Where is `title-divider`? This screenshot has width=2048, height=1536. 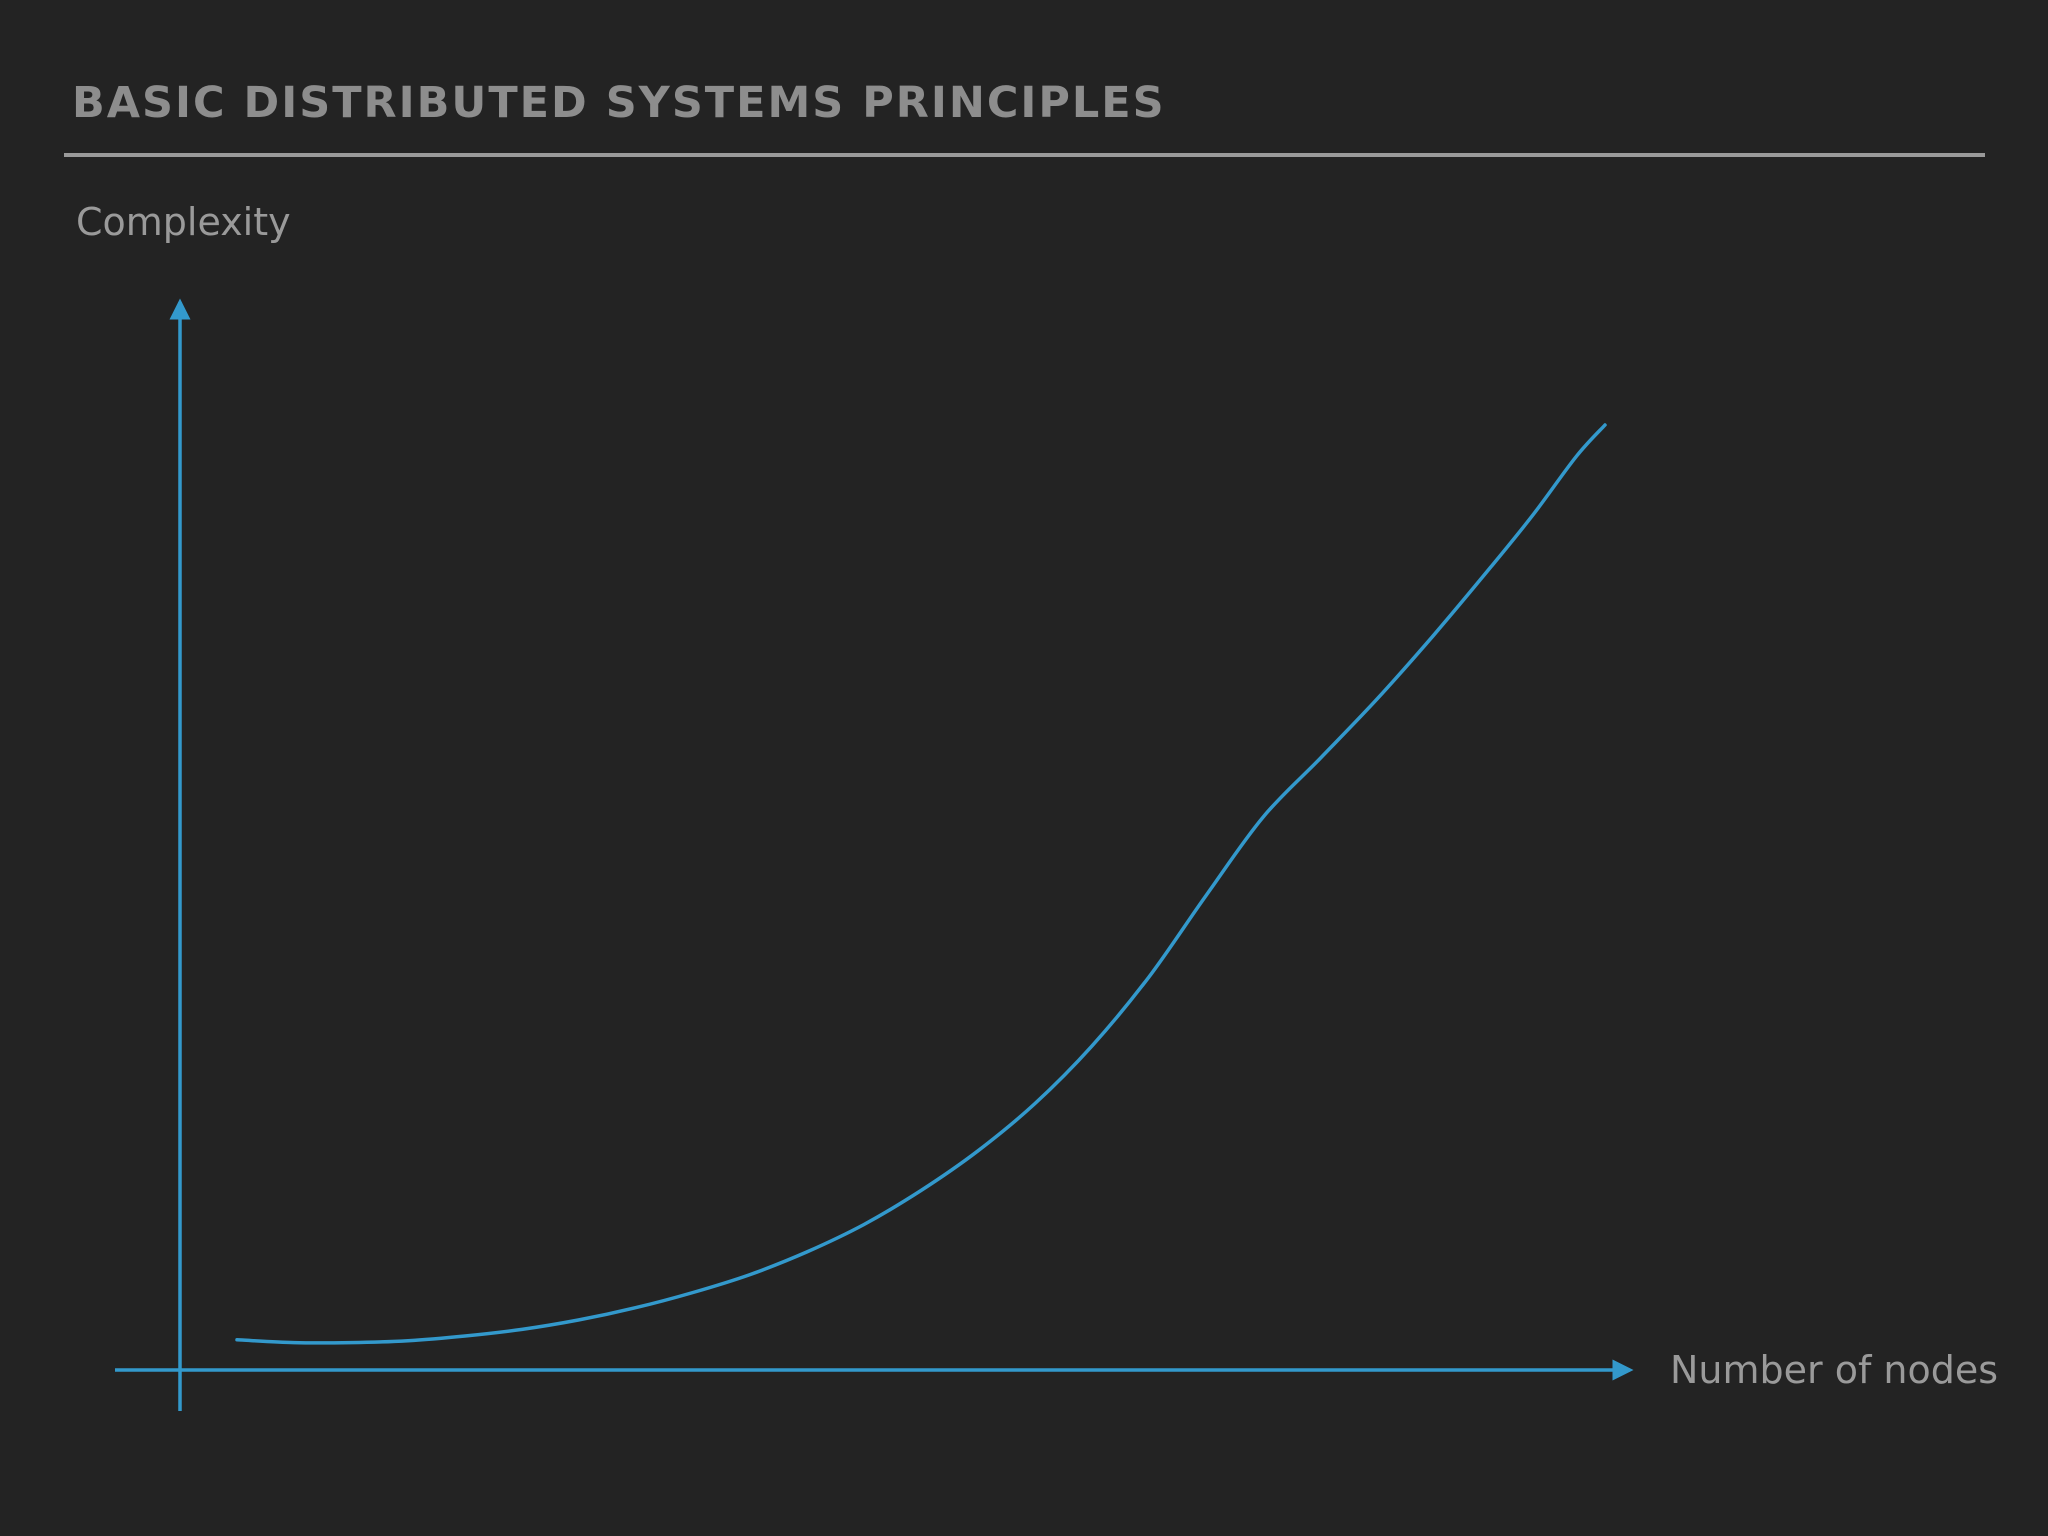 title-divider is located at coordinates (1024, 155).